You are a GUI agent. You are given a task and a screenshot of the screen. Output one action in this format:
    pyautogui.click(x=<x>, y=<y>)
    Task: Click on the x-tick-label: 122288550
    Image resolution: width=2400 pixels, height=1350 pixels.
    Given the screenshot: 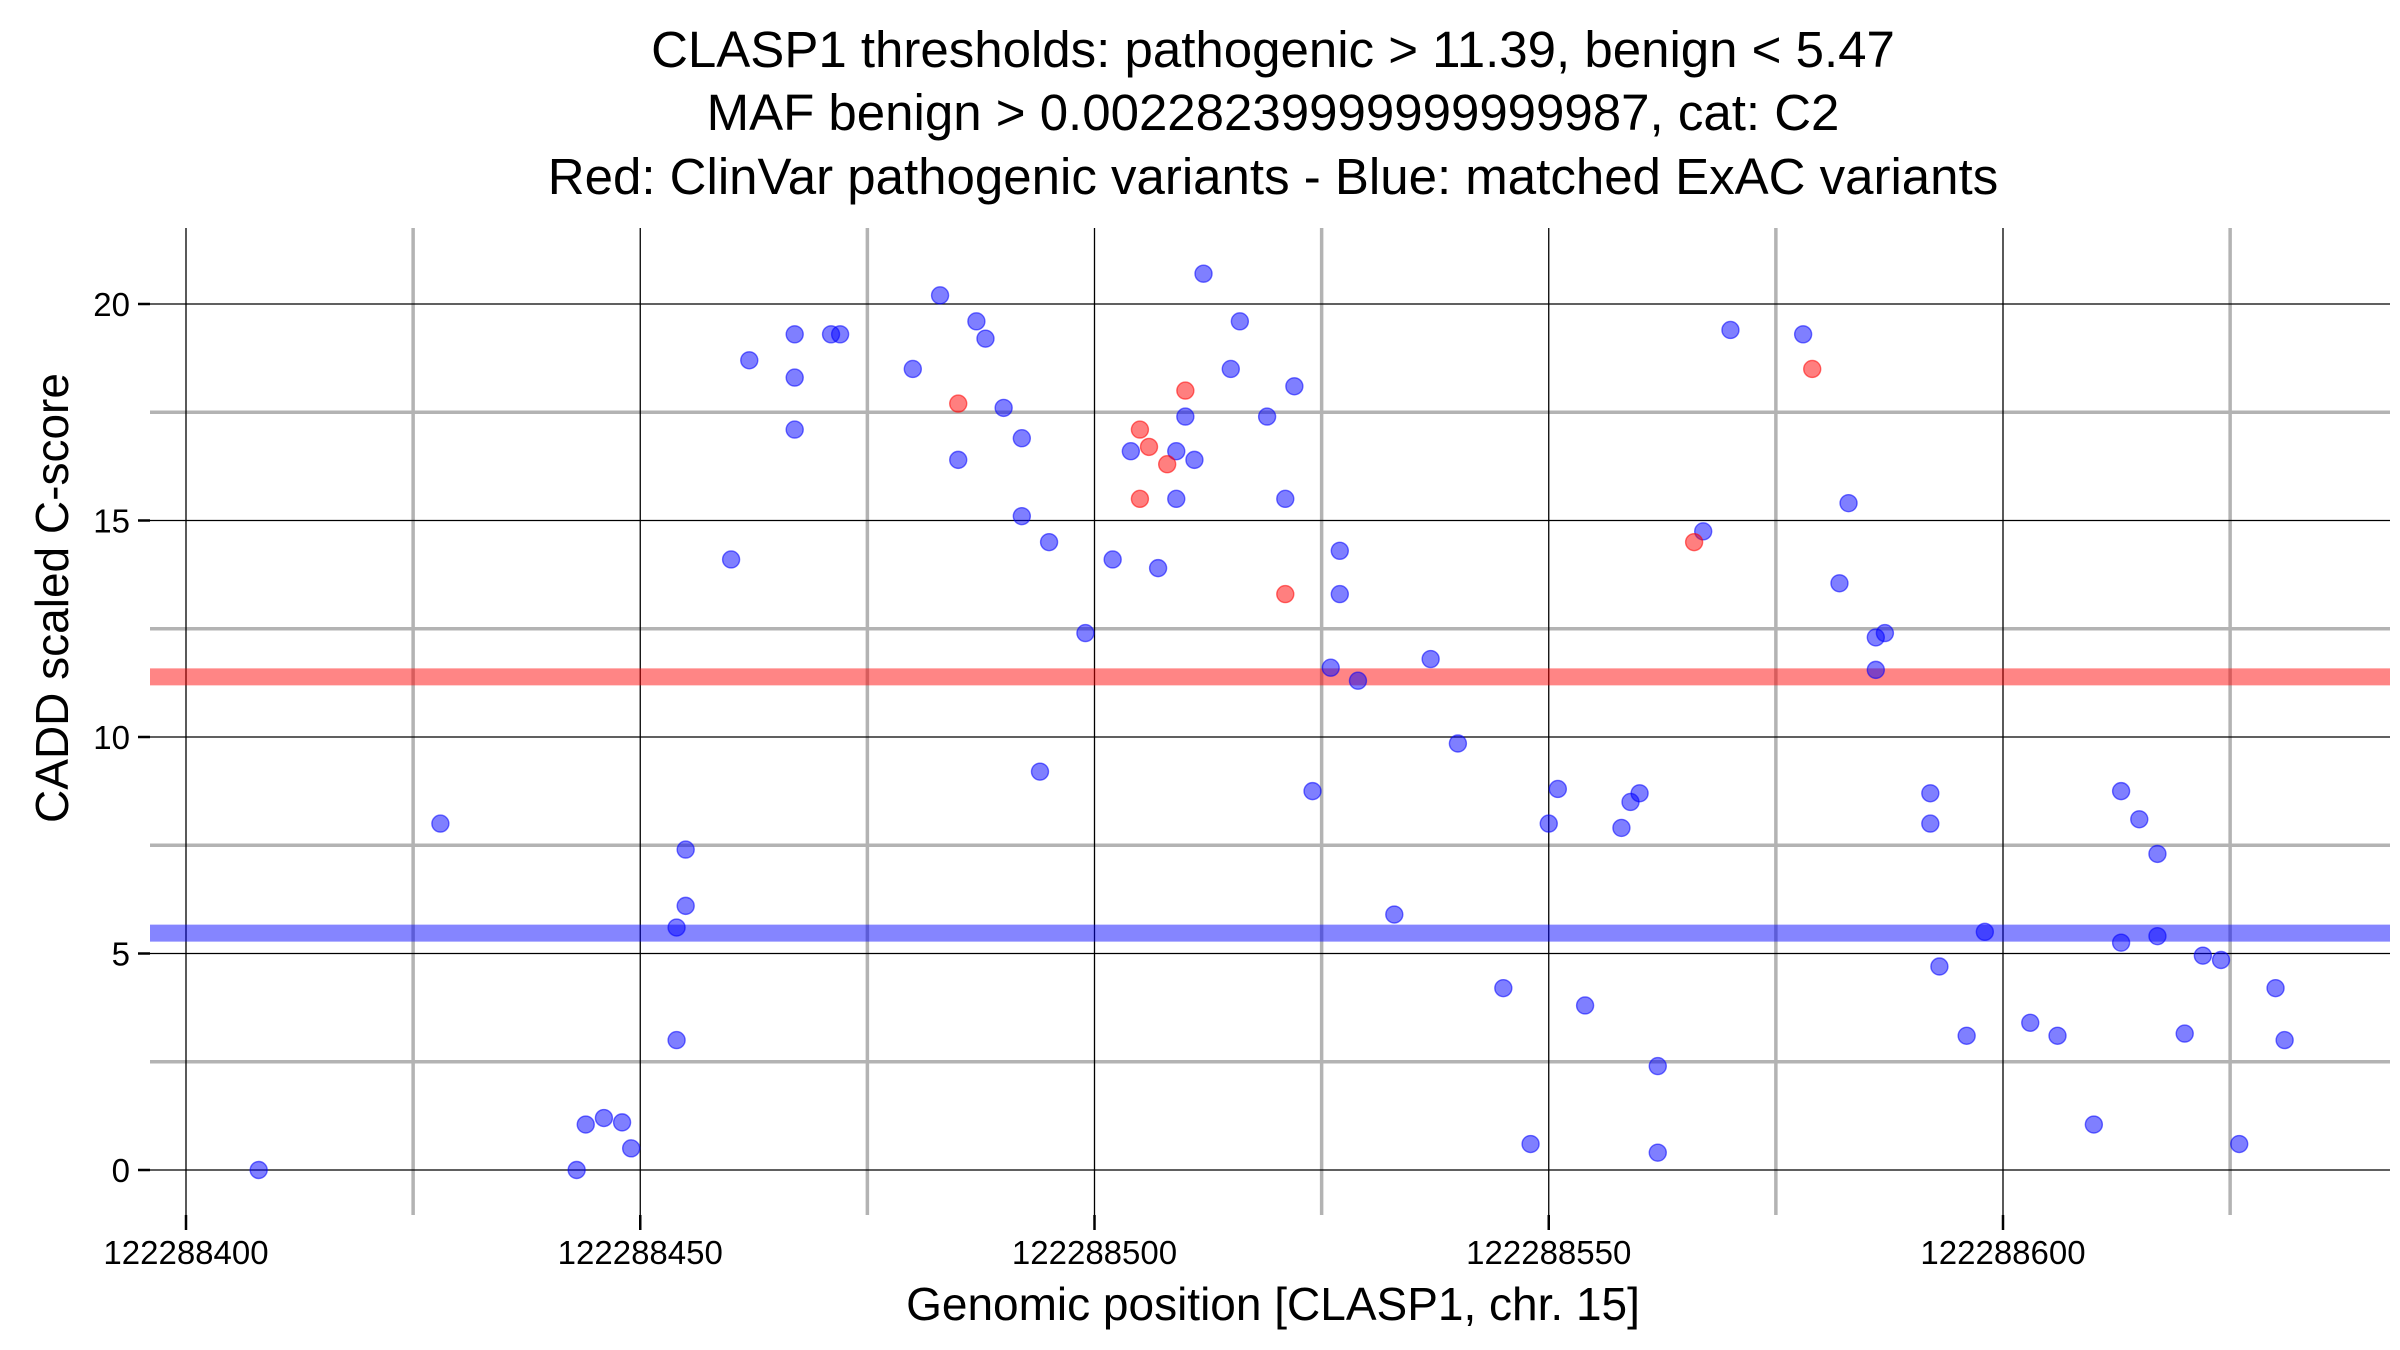 What is the action you would take?
    pyautogui.click(x=1548, y=1252)
    